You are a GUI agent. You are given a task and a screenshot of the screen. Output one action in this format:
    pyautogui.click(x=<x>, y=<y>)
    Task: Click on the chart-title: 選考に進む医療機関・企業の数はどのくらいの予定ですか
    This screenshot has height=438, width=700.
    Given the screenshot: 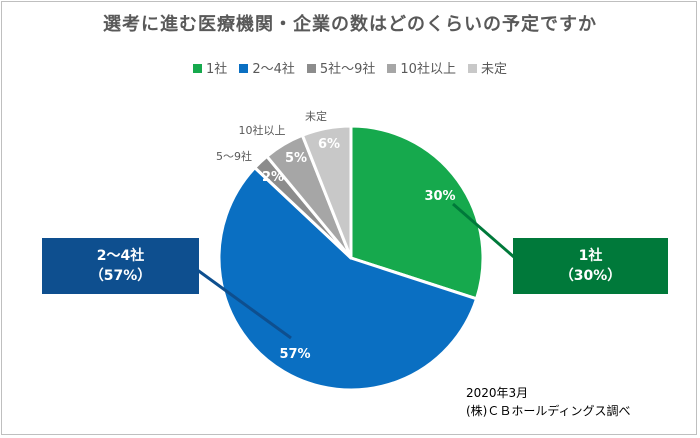 What is the action you would take?
    pyautogui.click(x=350, y=24)
    